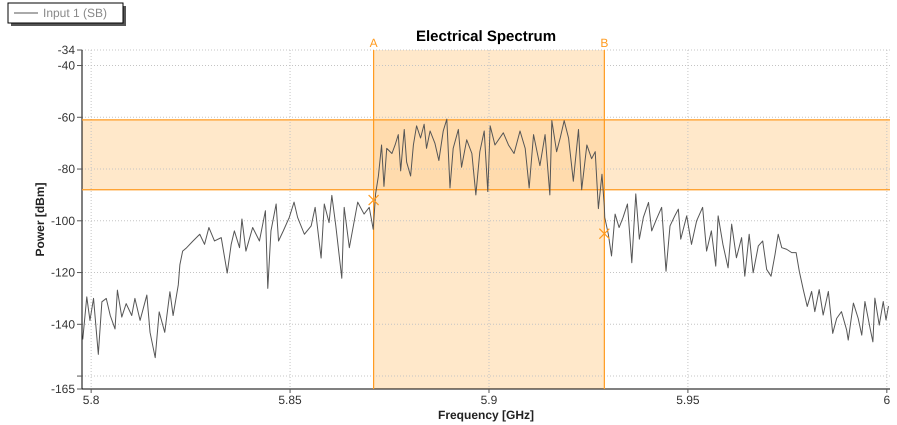 This screenshot has width=897, height=425. I want to click on chart-title: Electrical Spectrum, so click(486, 36).